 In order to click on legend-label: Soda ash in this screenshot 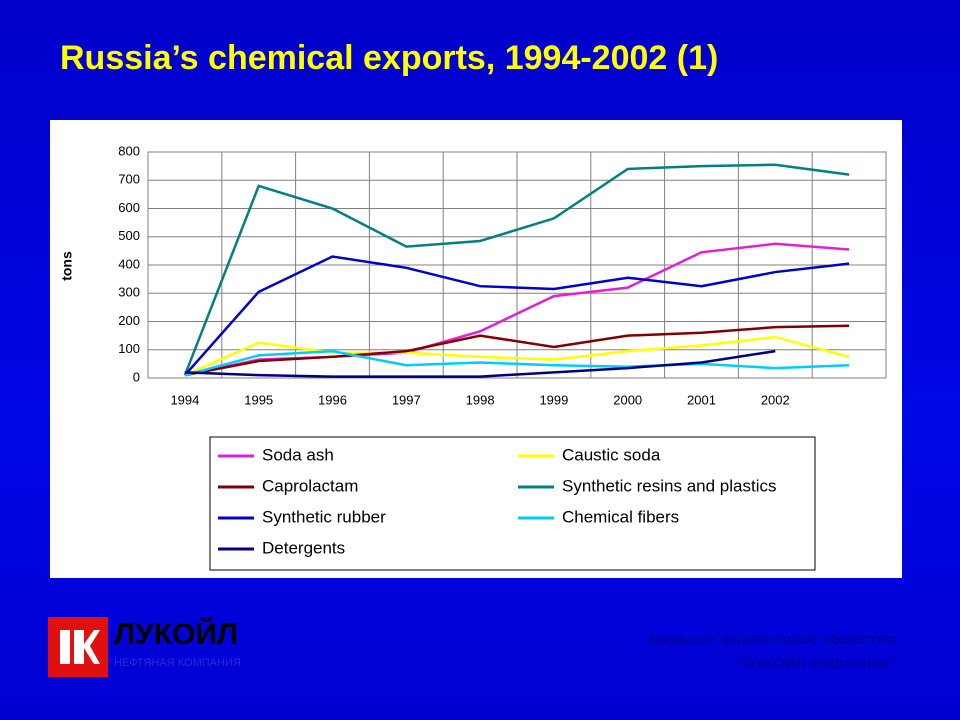, I will do `click(298, 454)`.